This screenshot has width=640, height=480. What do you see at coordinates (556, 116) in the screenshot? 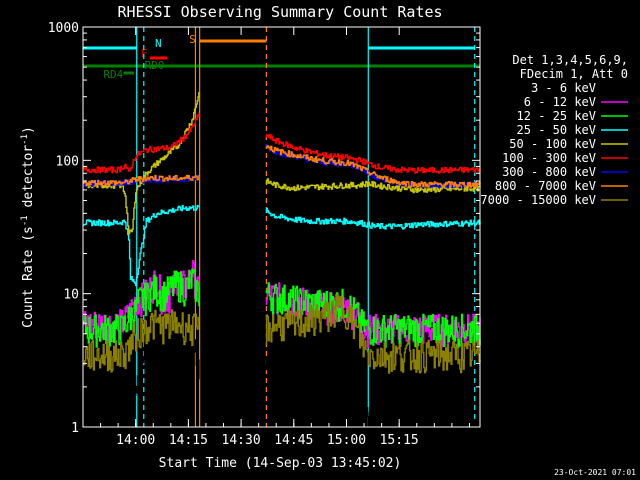
I see `legend-label-12-25-kev: 12 - 25 keV` at bounding box center [556, 116].